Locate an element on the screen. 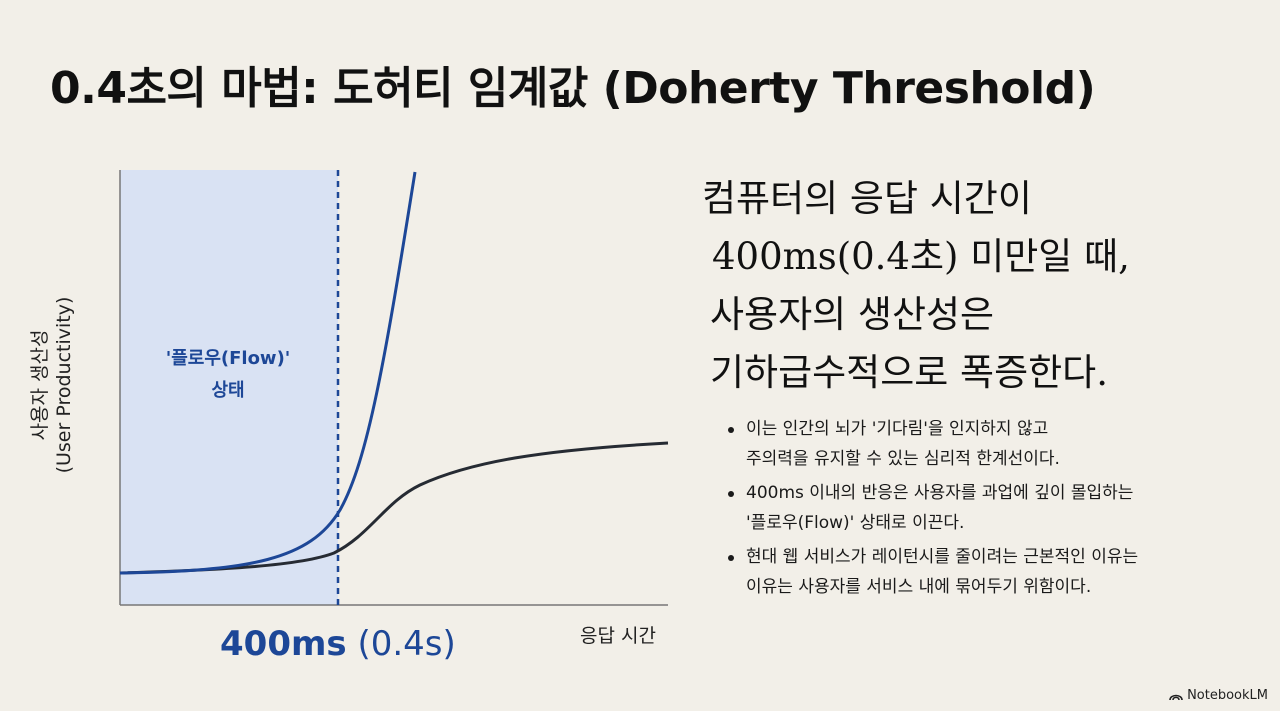 Image resolution: width=1280 pixels, height=711 pixels. bullet-line: 이유는 사용자를 서비스 내에 묶어두기 위함이다. is located at coordinates (919, 587).